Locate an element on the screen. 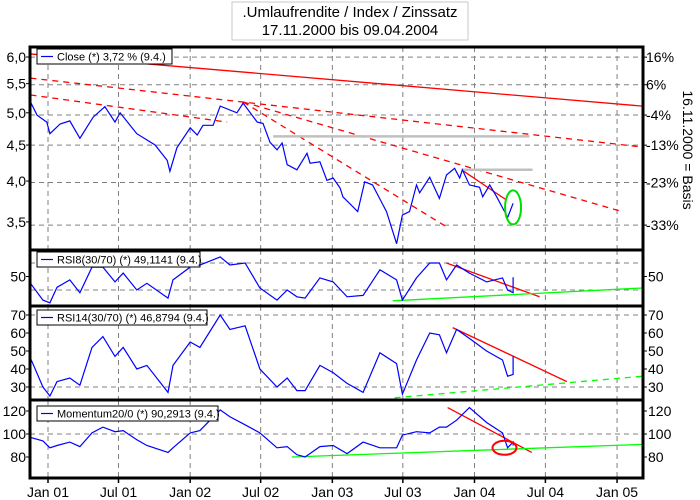 This screenshot has height=500, width=700. y-tick-label: 70 is located at coordinates (18, 315).